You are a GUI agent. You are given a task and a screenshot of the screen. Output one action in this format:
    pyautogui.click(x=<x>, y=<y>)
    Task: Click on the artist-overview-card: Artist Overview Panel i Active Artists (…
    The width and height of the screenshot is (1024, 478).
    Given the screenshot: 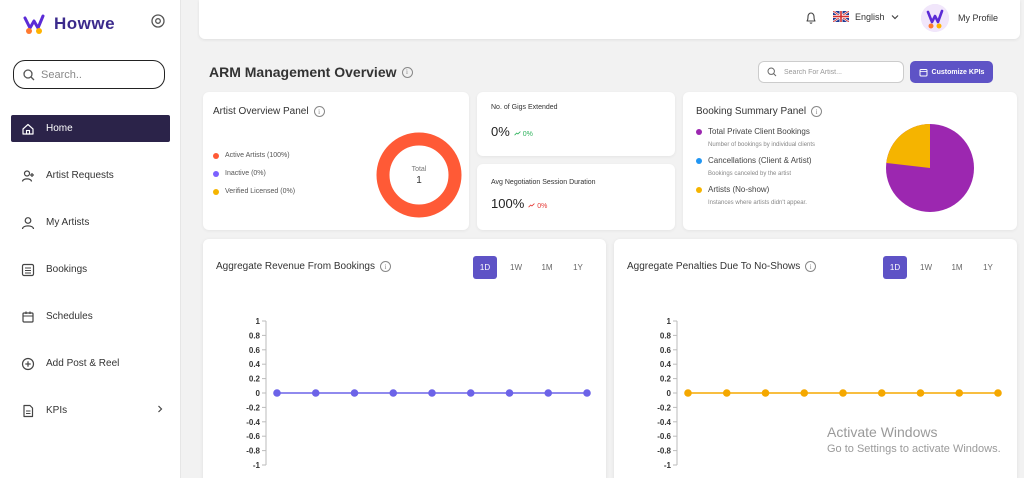 What is the action you would take?
    pyautogui.click(x=336, y=161)
    